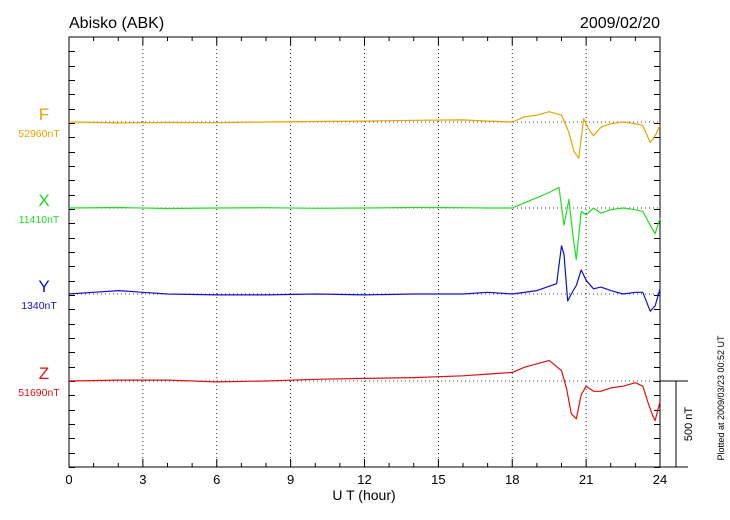 The image size is (730, 520). I want to click on series-name-X: X, so click(43, 200).